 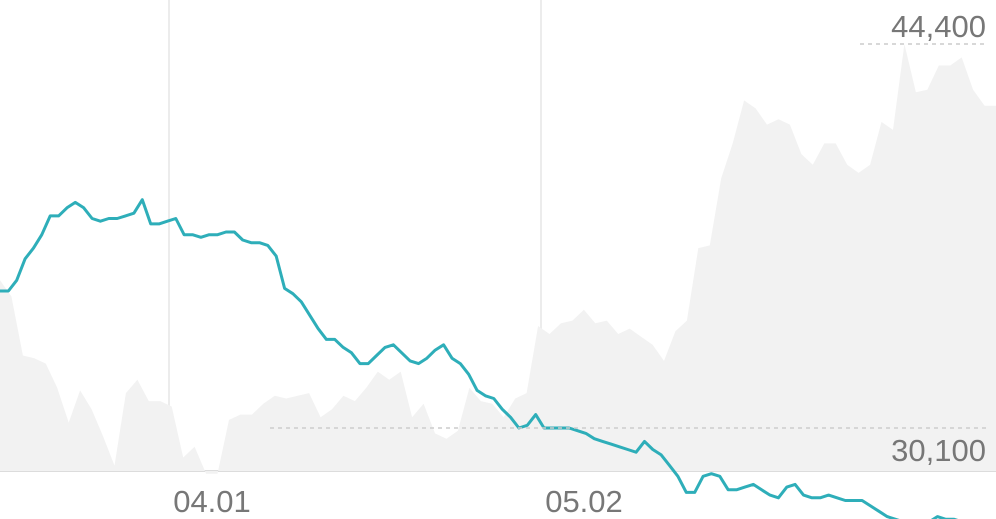 I want to click on x-tick-label-0: 04.01, so click(x=212, y=501).